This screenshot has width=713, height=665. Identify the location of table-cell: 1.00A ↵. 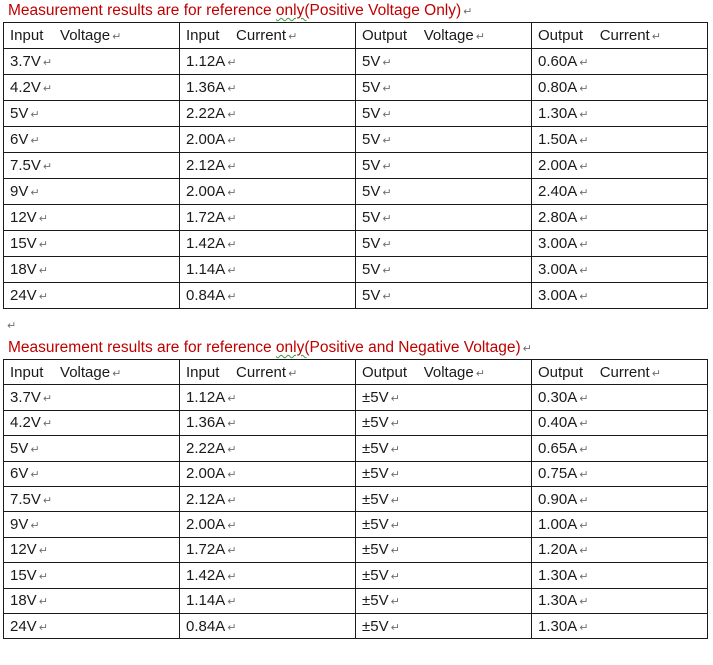
(619, 524).